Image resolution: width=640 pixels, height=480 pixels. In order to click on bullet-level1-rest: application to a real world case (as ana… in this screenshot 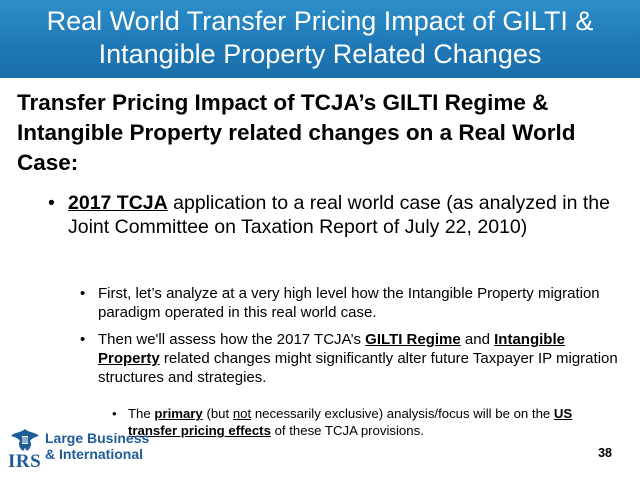, I will do `click(339, 215)`.